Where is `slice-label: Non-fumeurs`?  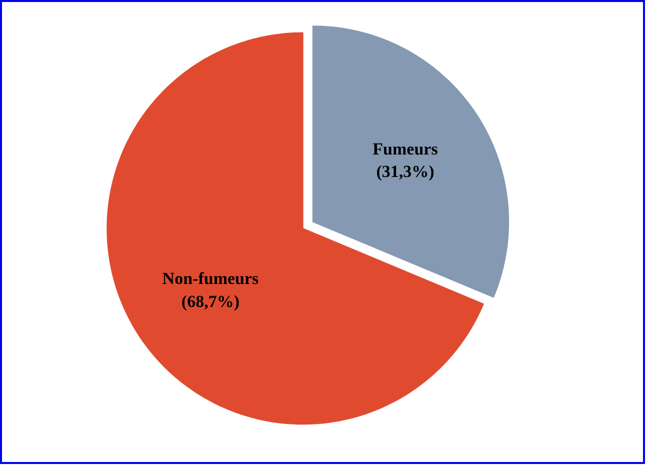
slice-label: Non-fumeurs is located at coordinates (211, 278).